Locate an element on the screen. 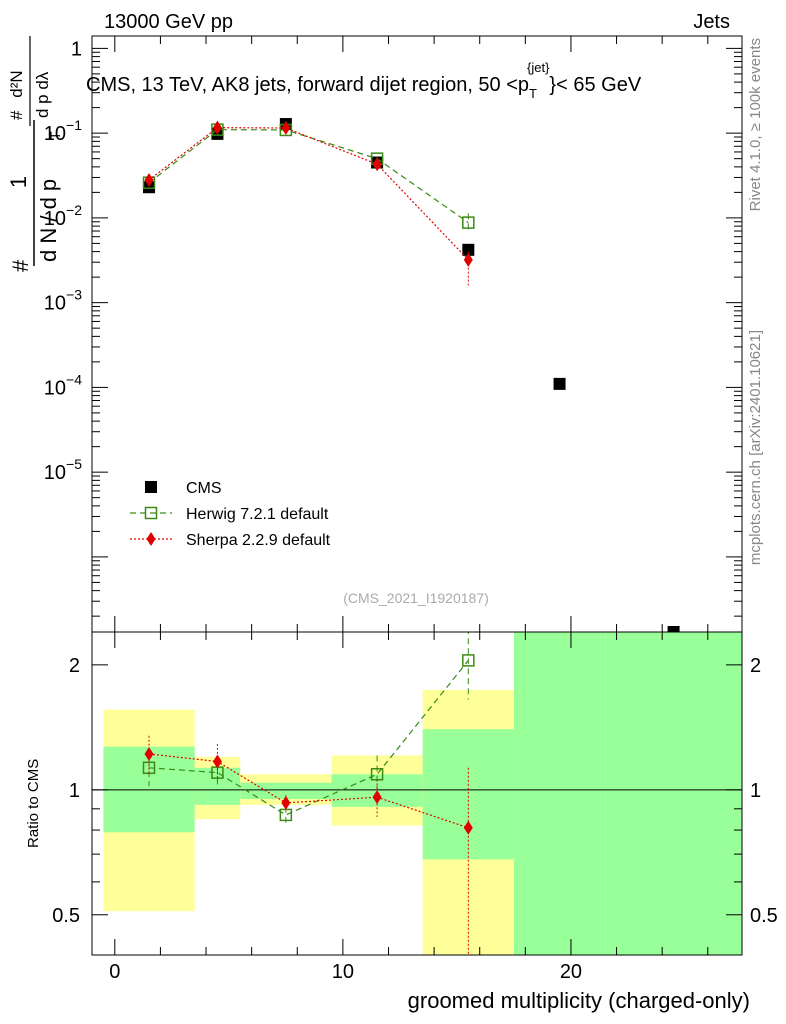  x-tick-labels: 0 10 20 is located at coordinates (345, 972).